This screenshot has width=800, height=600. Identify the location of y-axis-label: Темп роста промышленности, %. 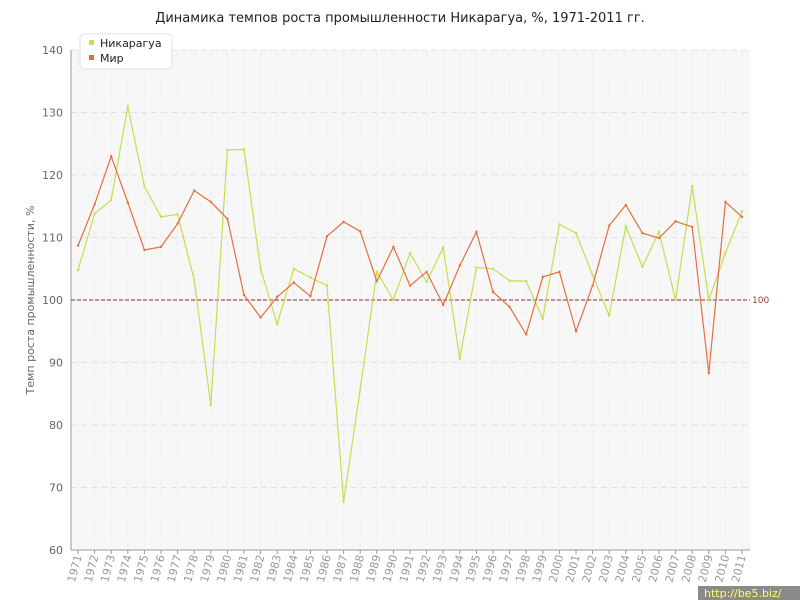
(30, 301).